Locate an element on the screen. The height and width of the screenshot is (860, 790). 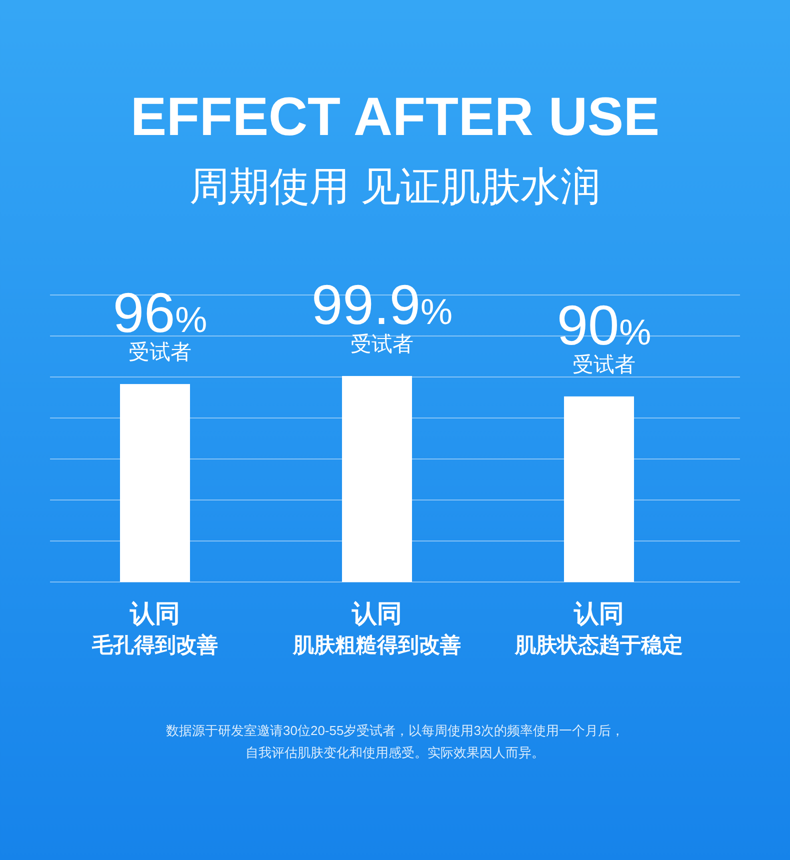
x-tick-label: 认同毛孔得到改善 is located at coordinates (154, 628).